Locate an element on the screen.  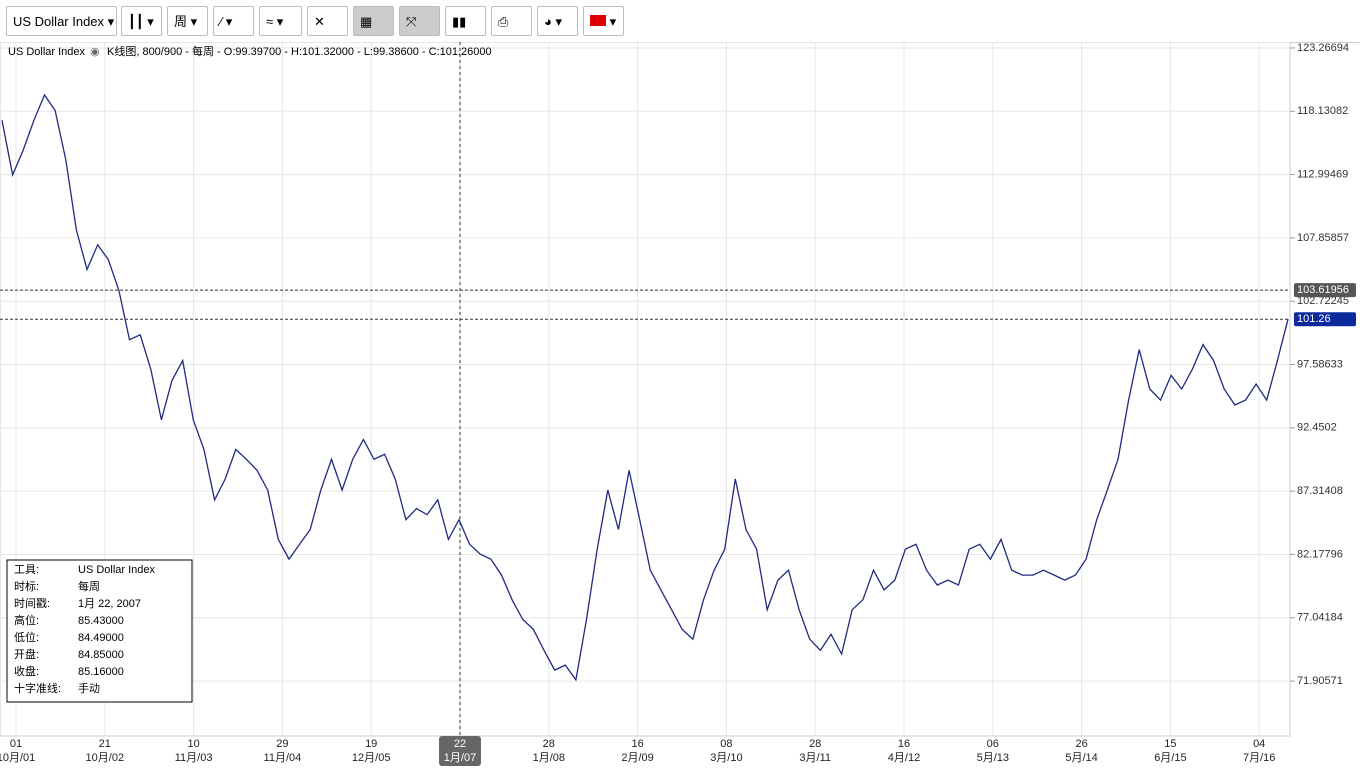
y-tick-label: 92.4502 is located at coordinates (1317, 428).